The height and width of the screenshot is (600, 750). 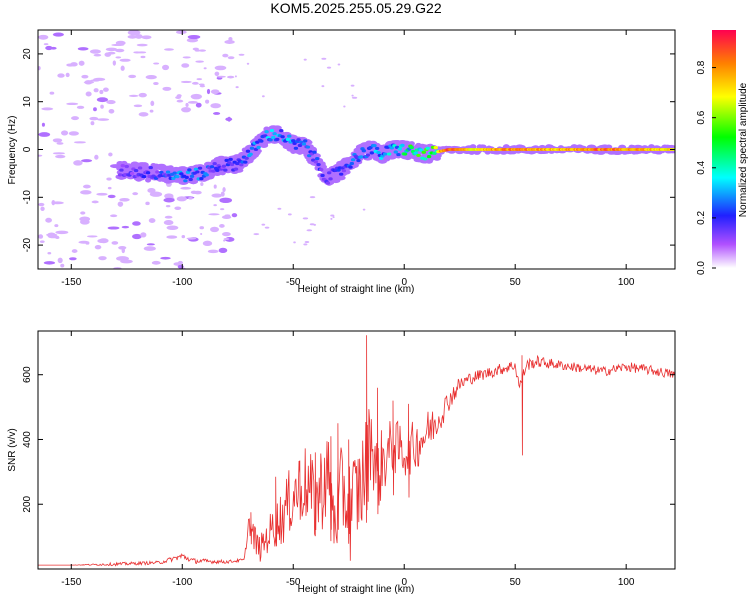 I want to click on x-tick-label: -50, so click(x=293, y=582).